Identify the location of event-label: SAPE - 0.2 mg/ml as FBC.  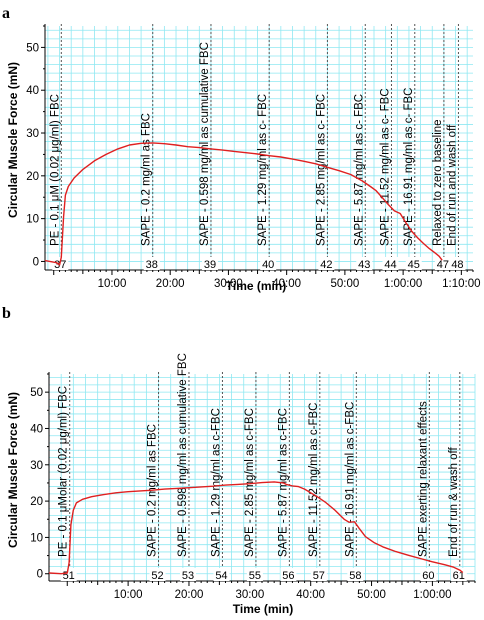
(147, 179).